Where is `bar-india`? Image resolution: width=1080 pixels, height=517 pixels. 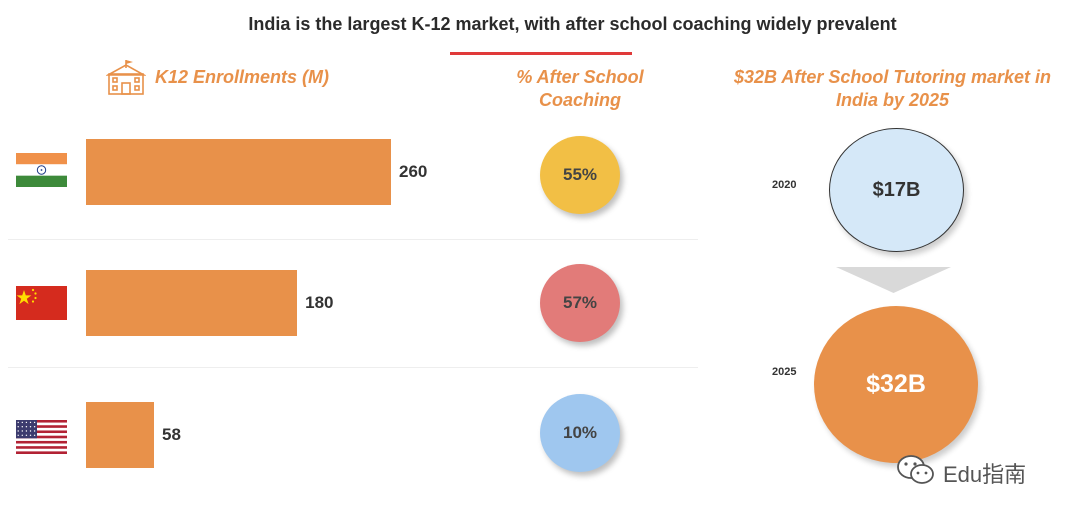 bar-india is located at coordinates (238, 172).